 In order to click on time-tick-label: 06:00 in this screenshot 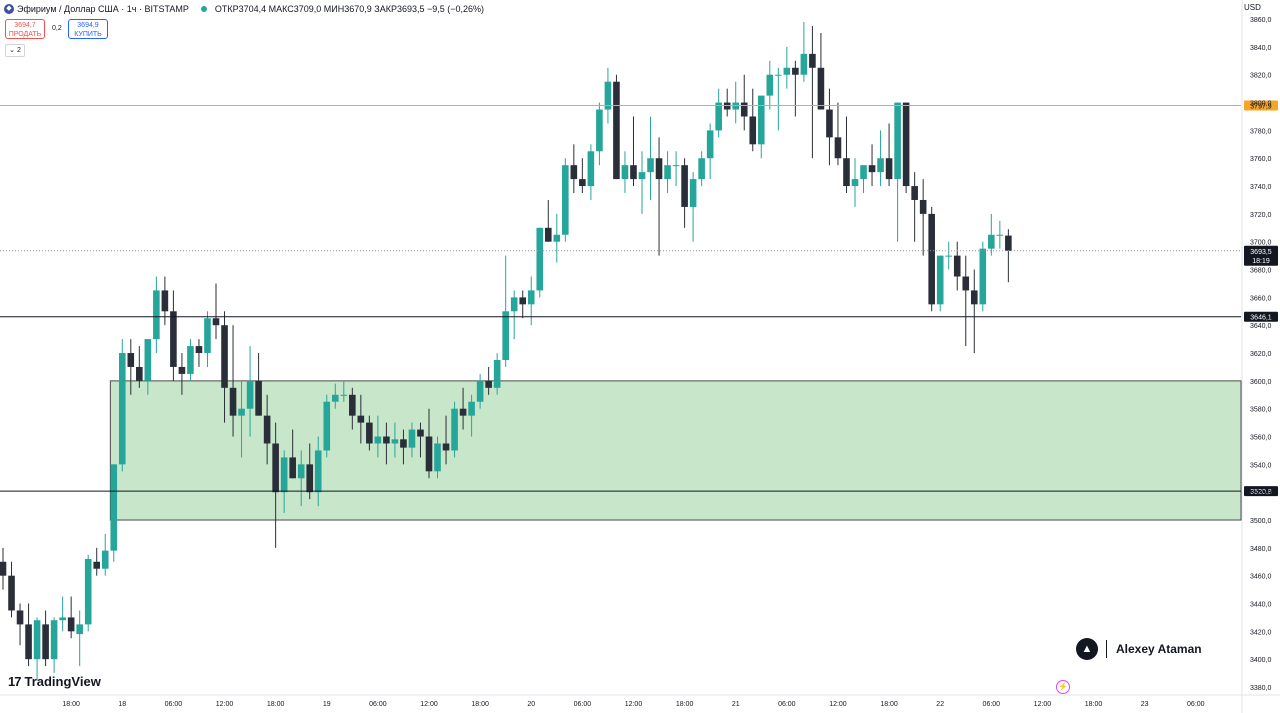, I will do `click(583, 704)`.